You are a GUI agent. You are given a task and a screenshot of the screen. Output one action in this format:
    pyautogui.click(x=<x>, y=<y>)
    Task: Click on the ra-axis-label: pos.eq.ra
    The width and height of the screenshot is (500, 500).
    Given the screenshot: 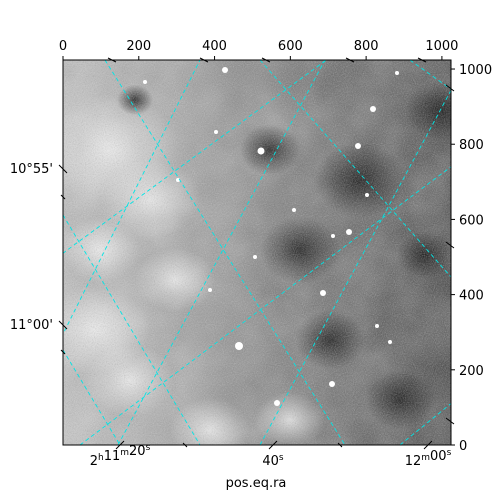 What is the action you would take?
    pyautogui.click(x=256, y=483)
    